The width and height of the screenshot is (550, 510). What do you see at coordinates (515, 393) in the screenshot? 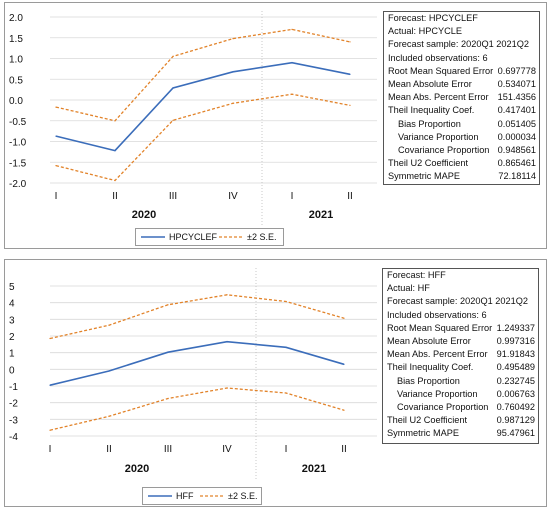
I see `stats-value: 0.006763` at bounding box center [515, 393].